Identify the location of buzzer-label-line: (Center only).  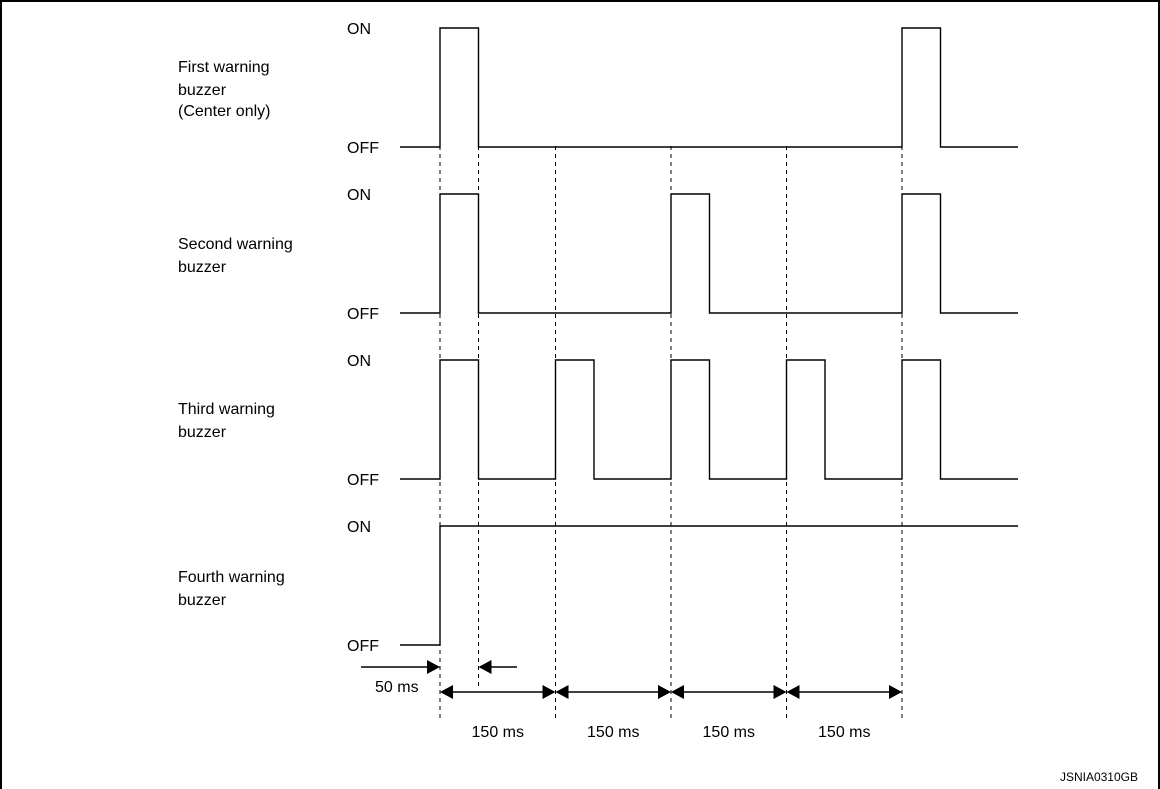
(224, 111).